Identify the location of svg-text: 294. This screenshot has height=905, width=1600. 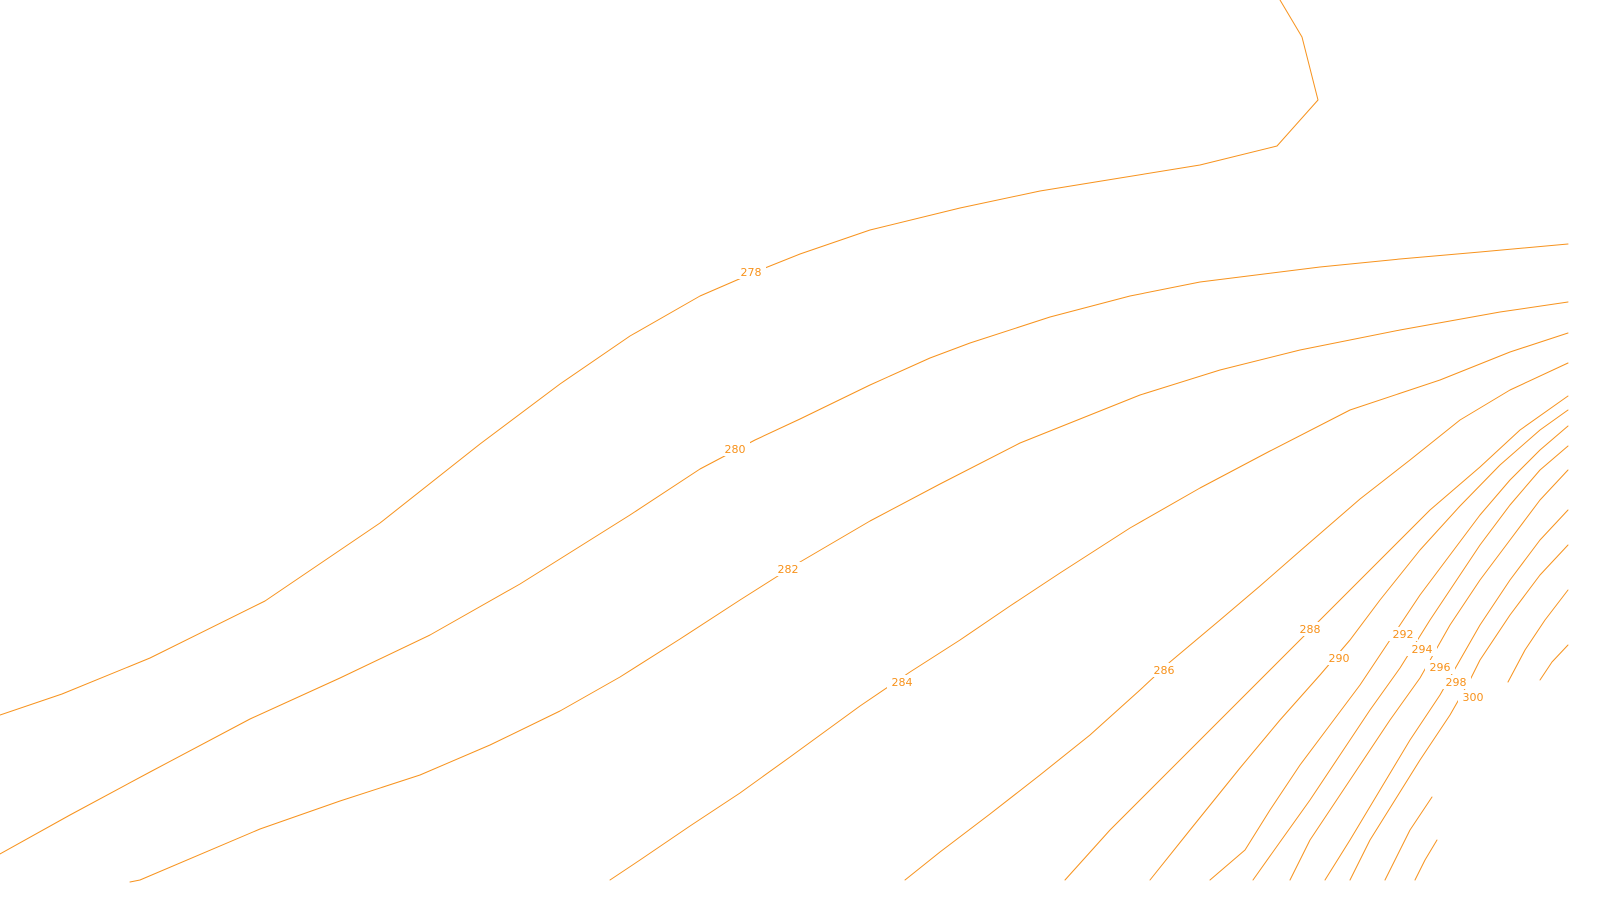
(1422, 649).